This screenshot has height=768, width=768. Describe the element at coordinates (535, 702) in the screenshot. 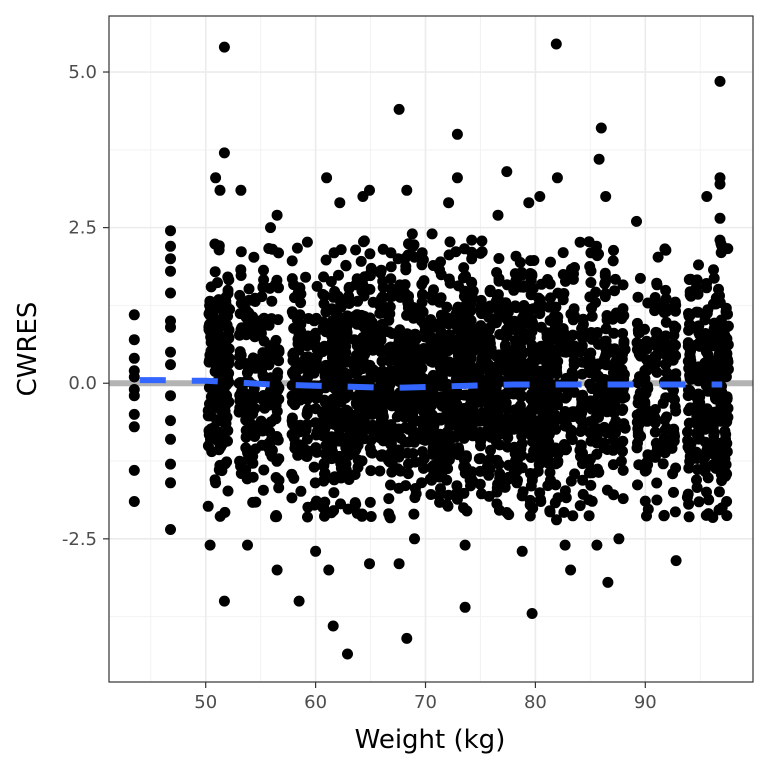

I see `x-tick-label: 80` at that location.